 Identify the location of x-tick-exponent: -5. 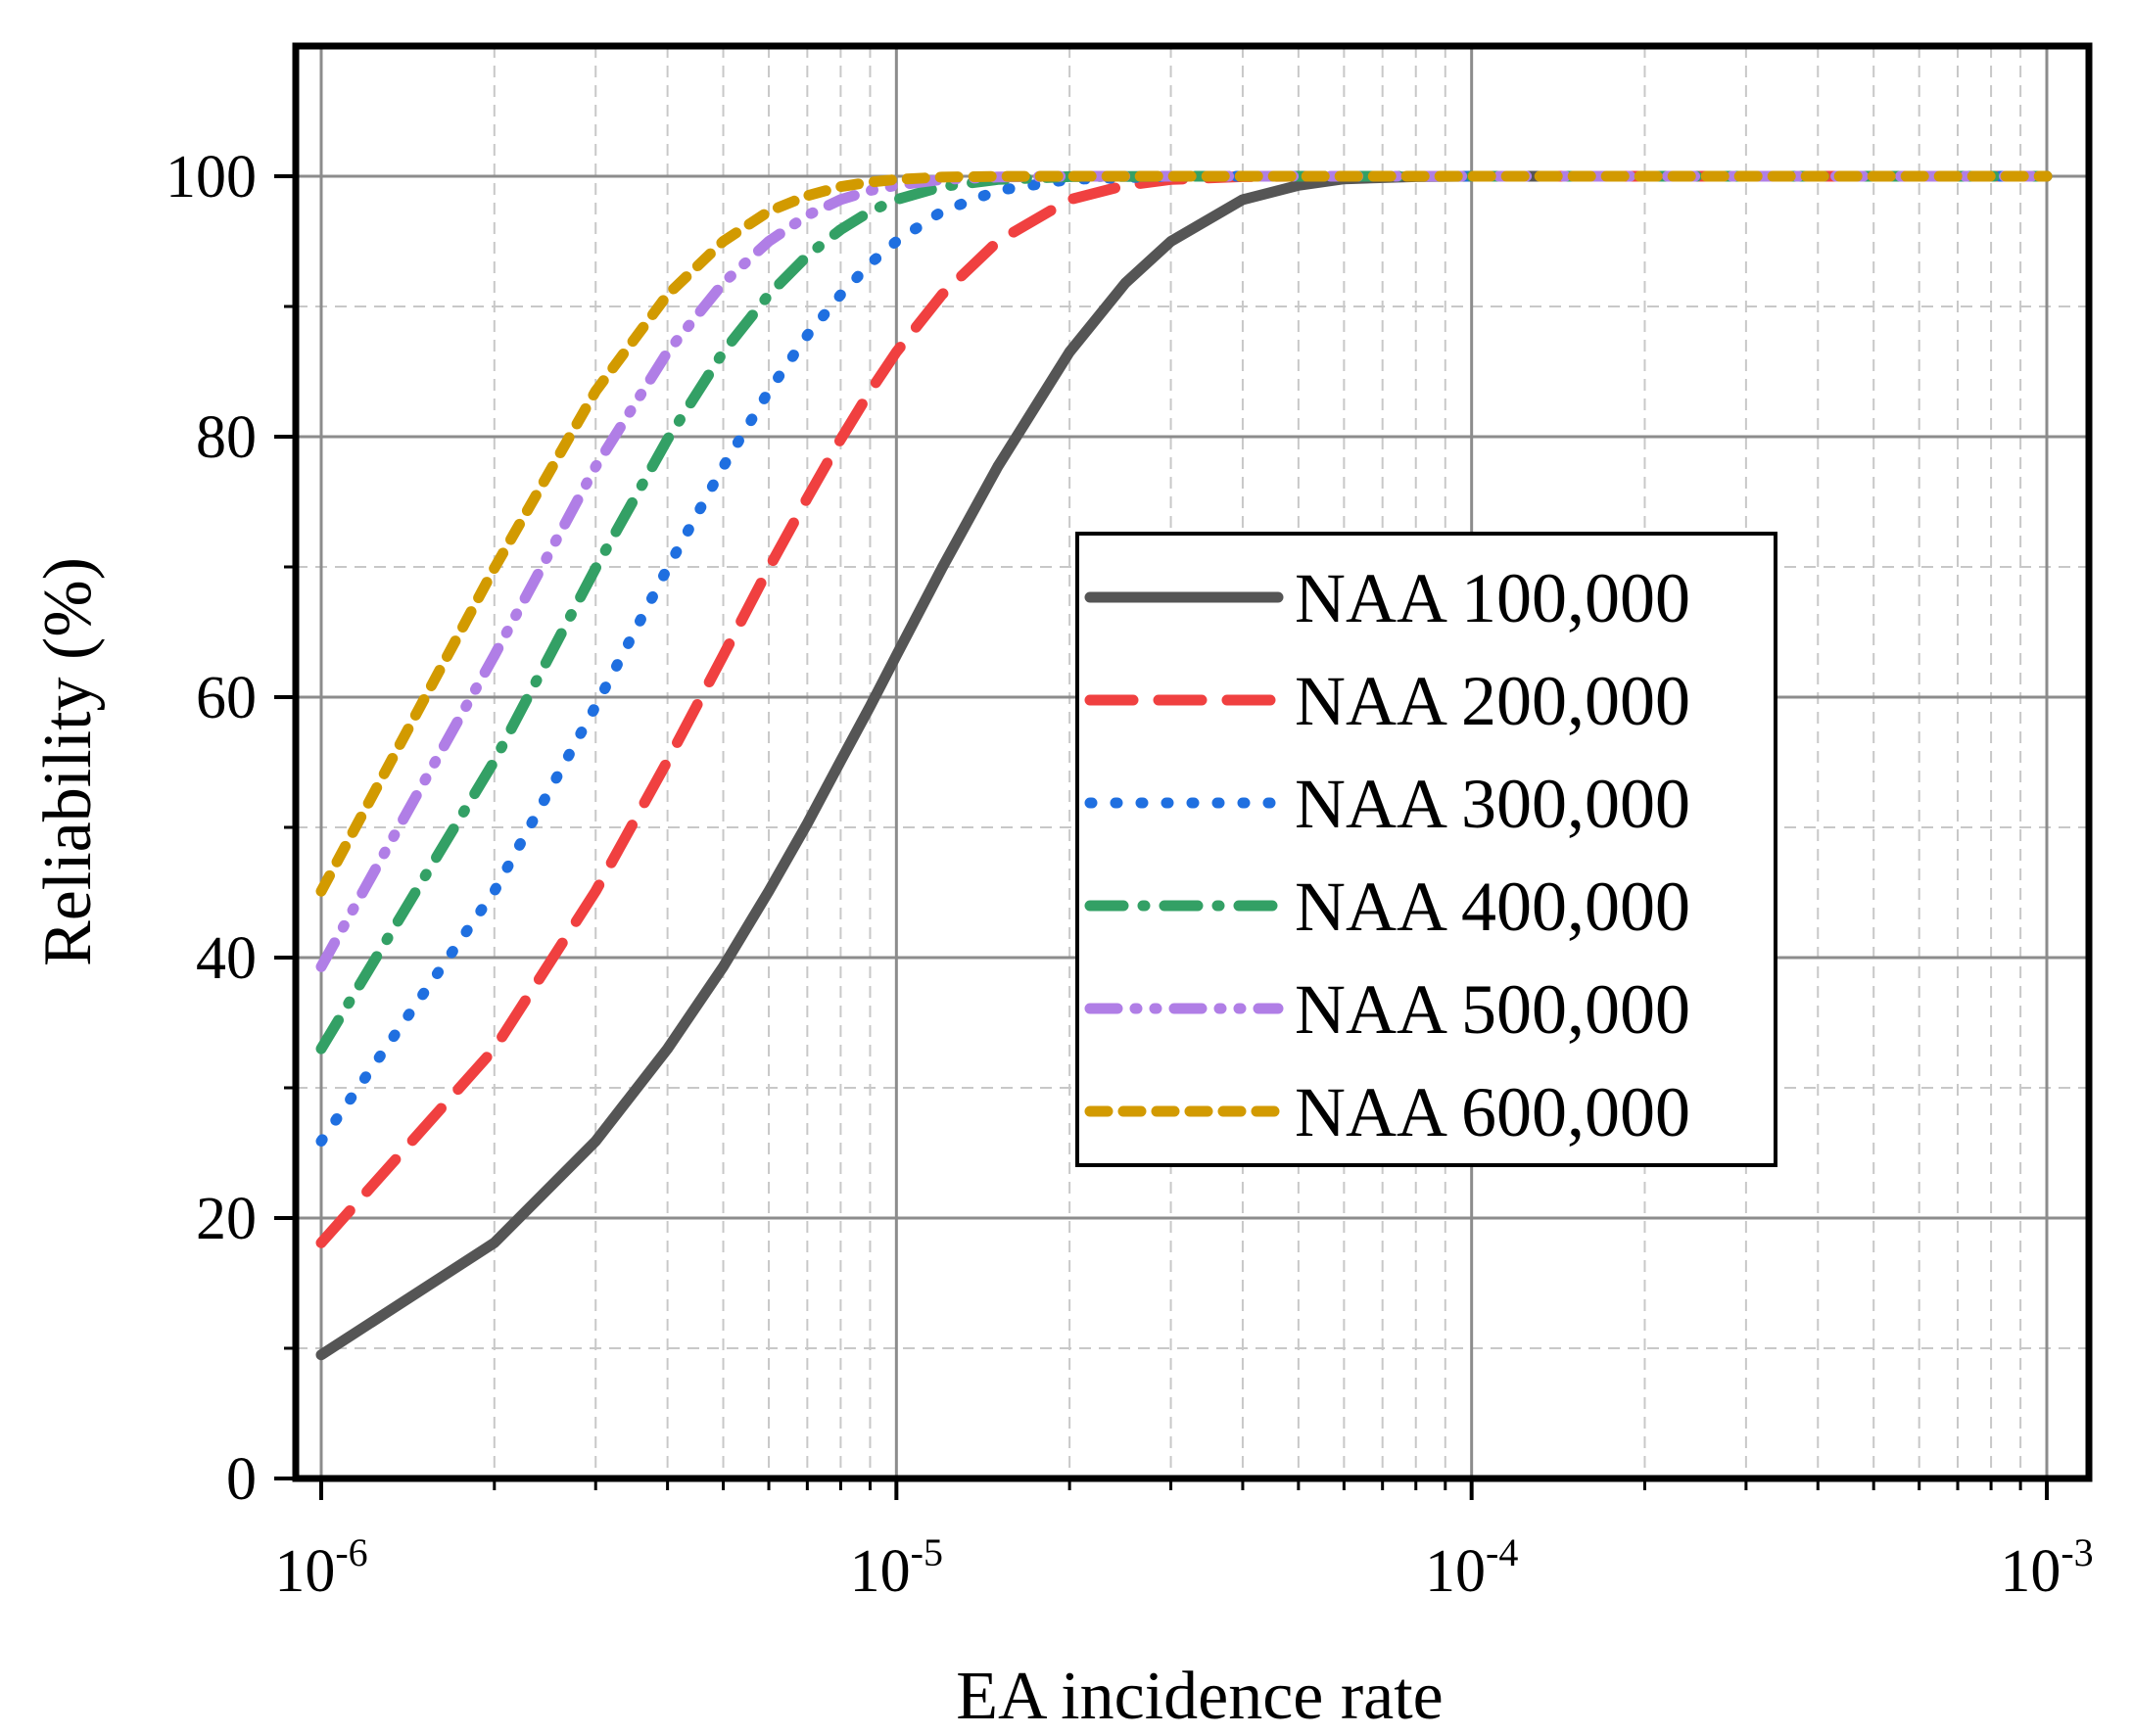
(927, 1552).